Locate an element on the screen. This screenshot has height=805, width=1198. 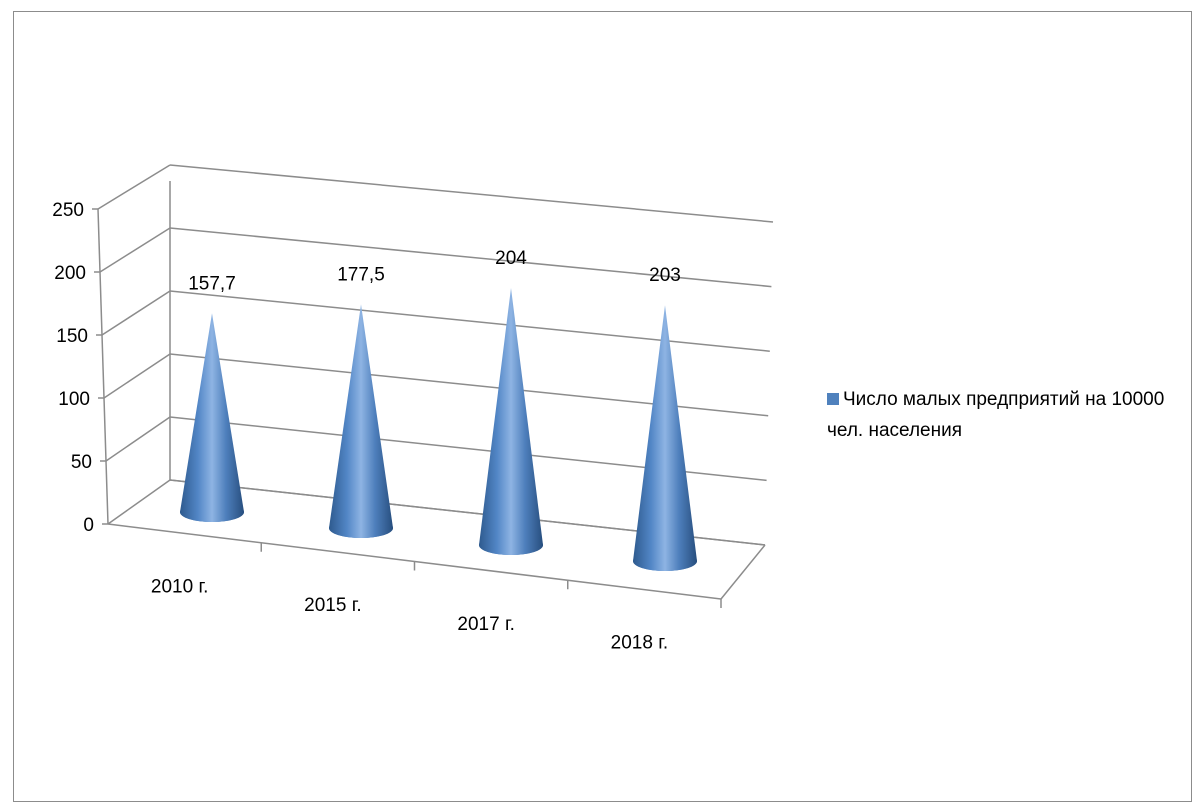
x-tick-label: 2018 г. is located at coordinates (639, 643).